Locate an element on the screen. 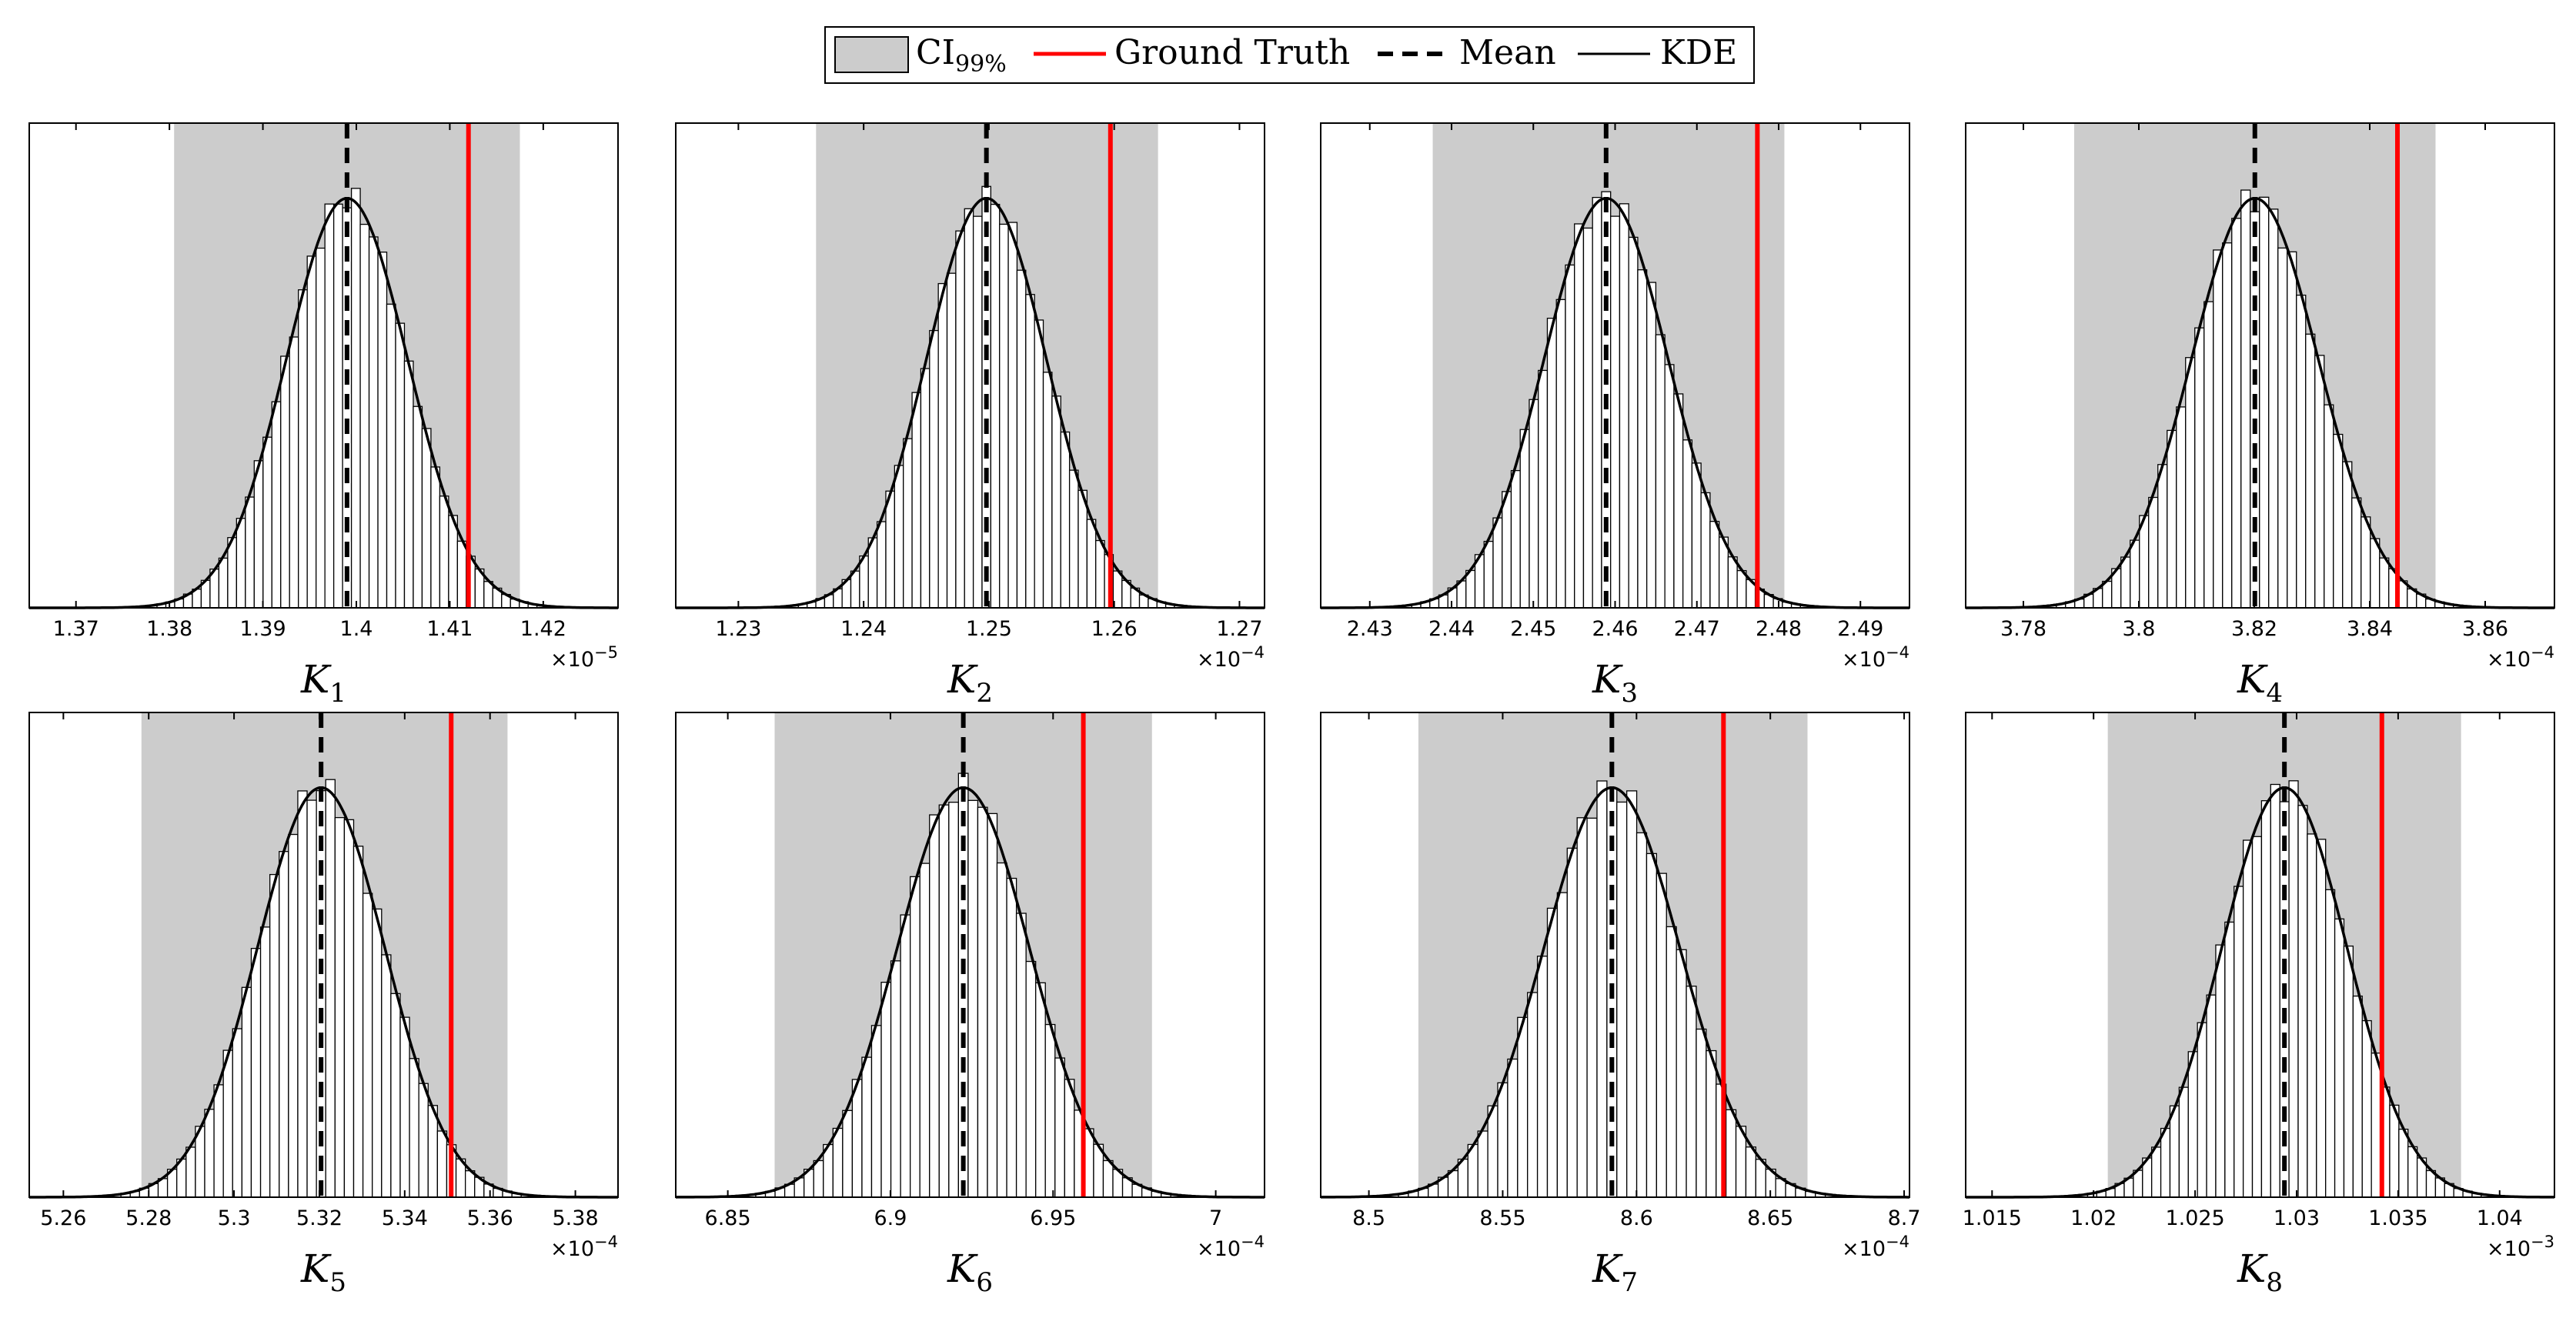 This screenshot has height=1318, width=2576. x-tick-label: 8.55 is located at coordinates (1502, 1218).